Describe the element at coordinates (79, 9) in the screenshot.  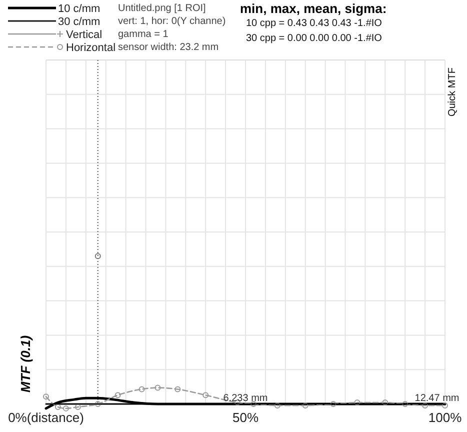
I see `legend-label: 10 c/mm` at that location.